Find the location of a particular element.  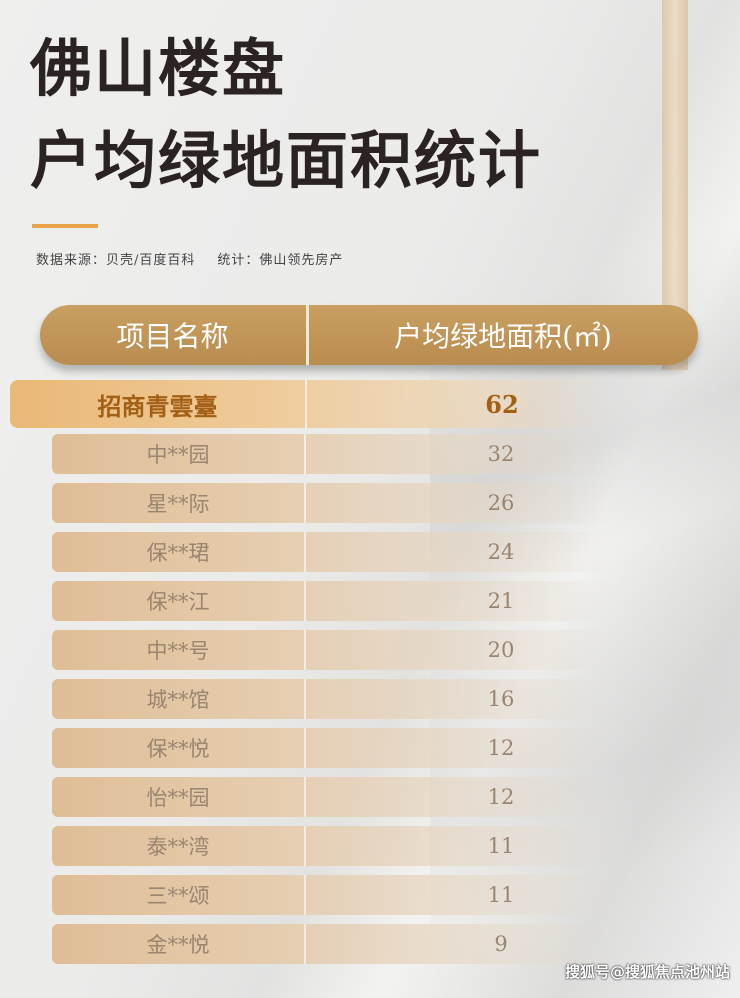

row-value: 24 is located at coordinates (501, 552).